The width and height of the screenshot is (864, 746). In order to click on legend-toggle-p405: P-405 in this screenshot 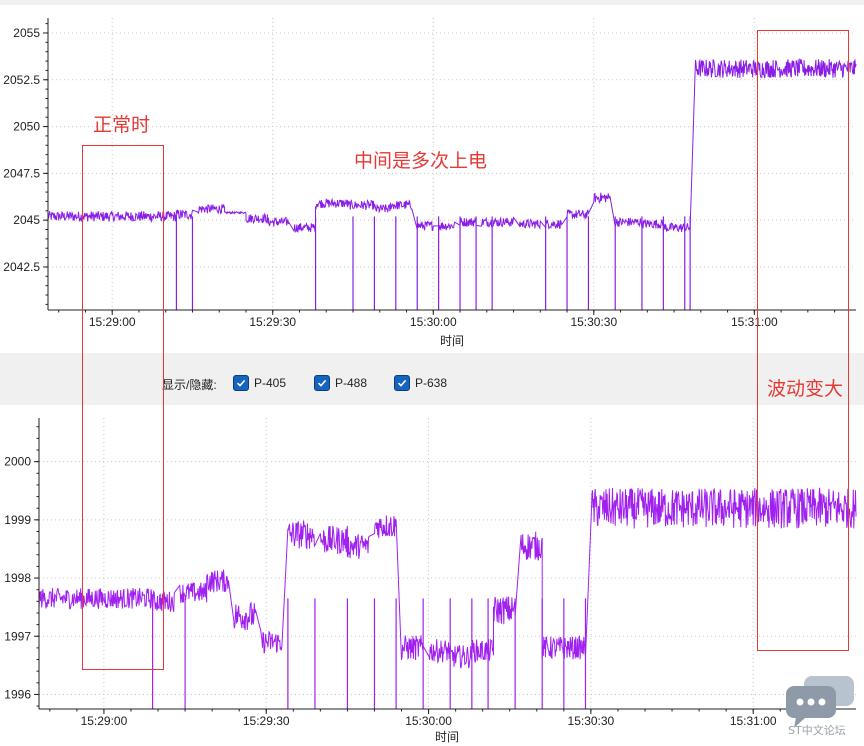, I will do `click(259, 383)`.